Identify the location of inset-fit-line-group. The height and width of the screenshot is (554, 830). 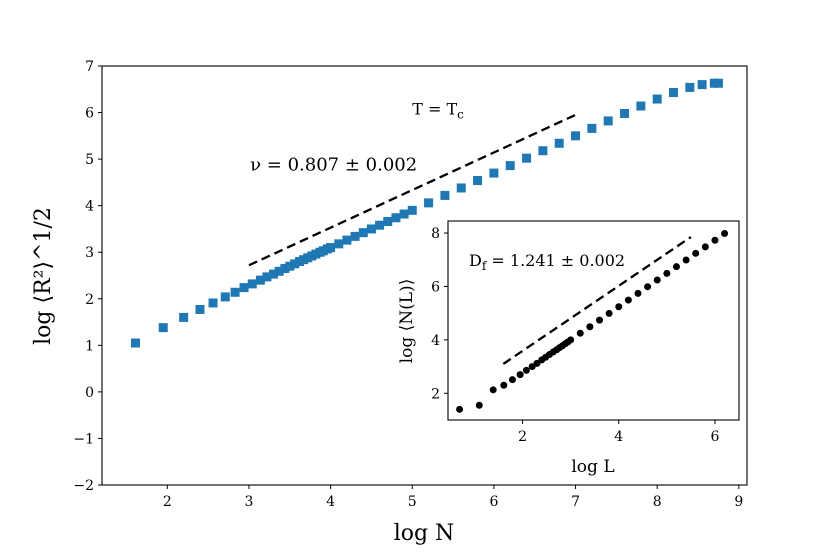
(597, 300).